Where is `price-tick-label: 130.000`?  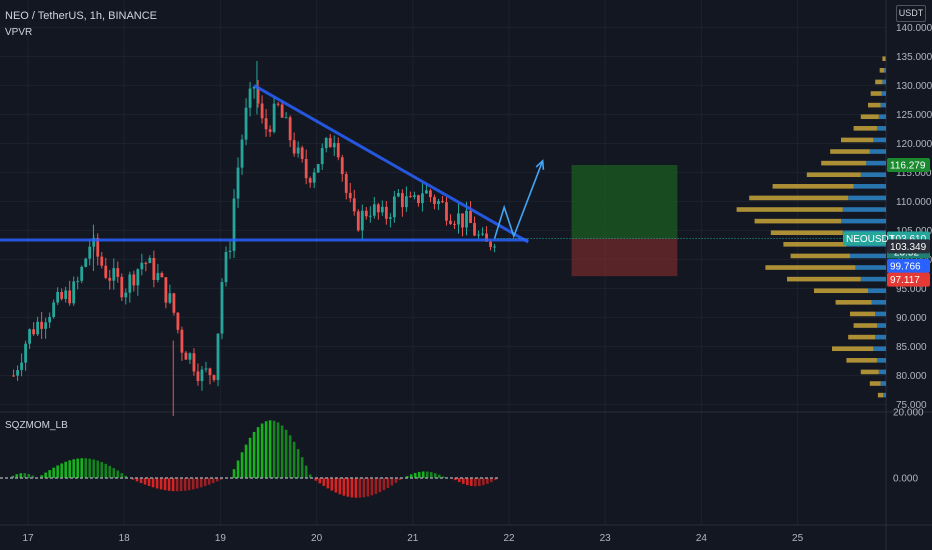 price-tick-label: 130.000 is located at coordinates (914, 86).